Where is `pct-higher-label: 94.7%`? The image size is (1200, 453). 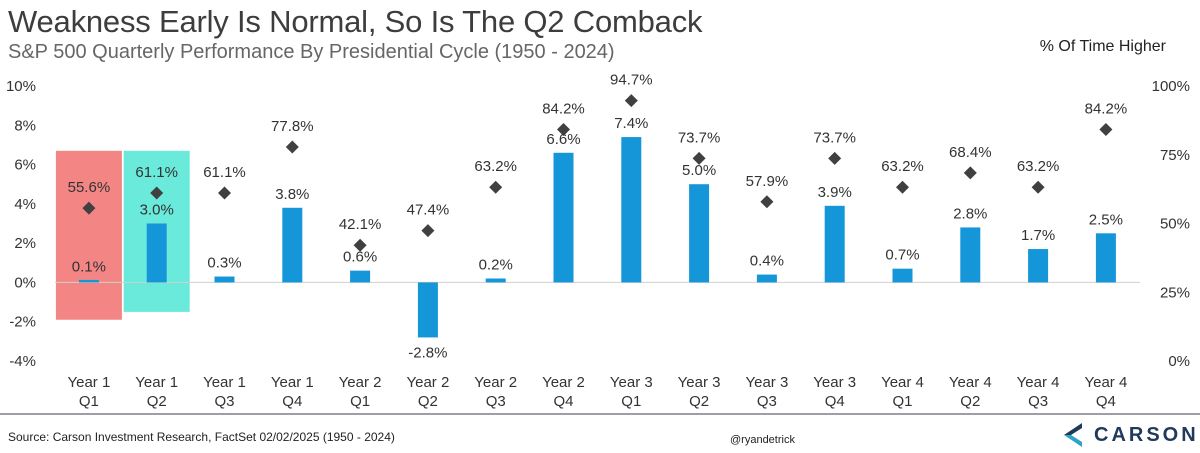 pct-higher-label: 94.7% is located at coordinates (631, 80).